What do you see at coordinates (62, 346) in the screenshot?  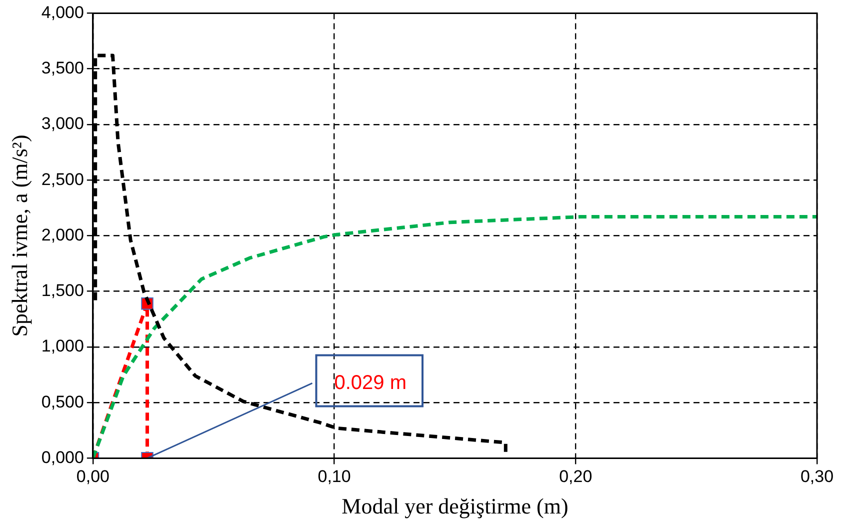 I see `y-tick-label: 1,000` at bounding box center [62, 346].